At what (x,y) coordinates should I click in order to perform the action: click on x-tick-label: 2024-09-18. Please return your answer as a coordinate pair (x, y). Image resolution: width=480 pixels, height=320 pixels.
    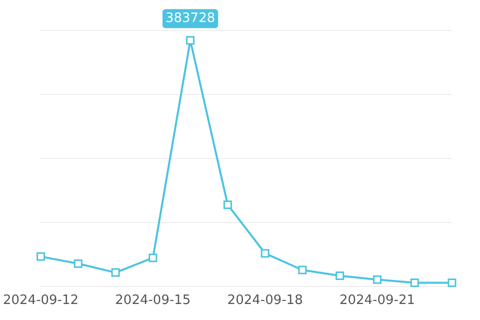
    Looking at the image, I should click on (265, 300).